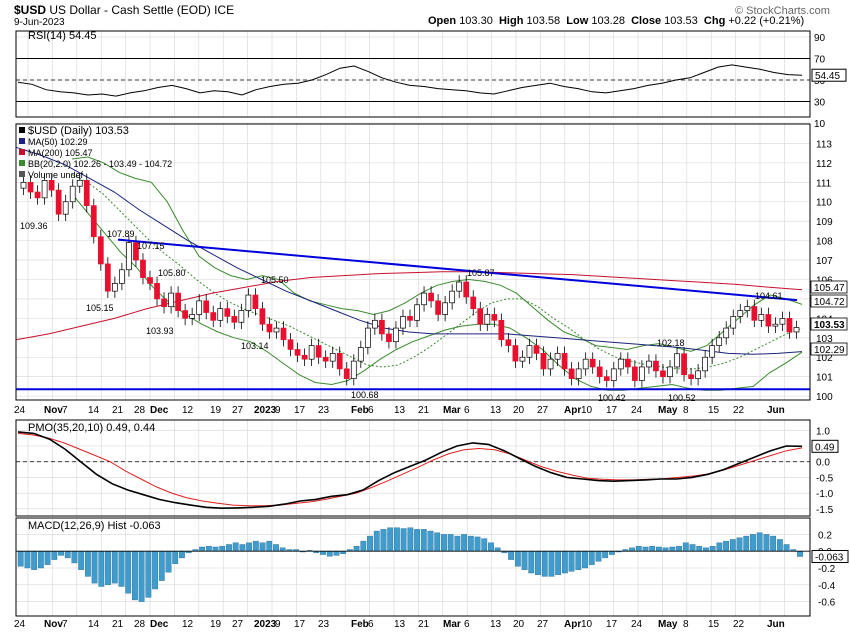 This screenshot has width=850, height=633. Describe the element at coordinates (62, 36) in the screenshot. I see `rsi-legend: RSI(14) 54.45` at that location.